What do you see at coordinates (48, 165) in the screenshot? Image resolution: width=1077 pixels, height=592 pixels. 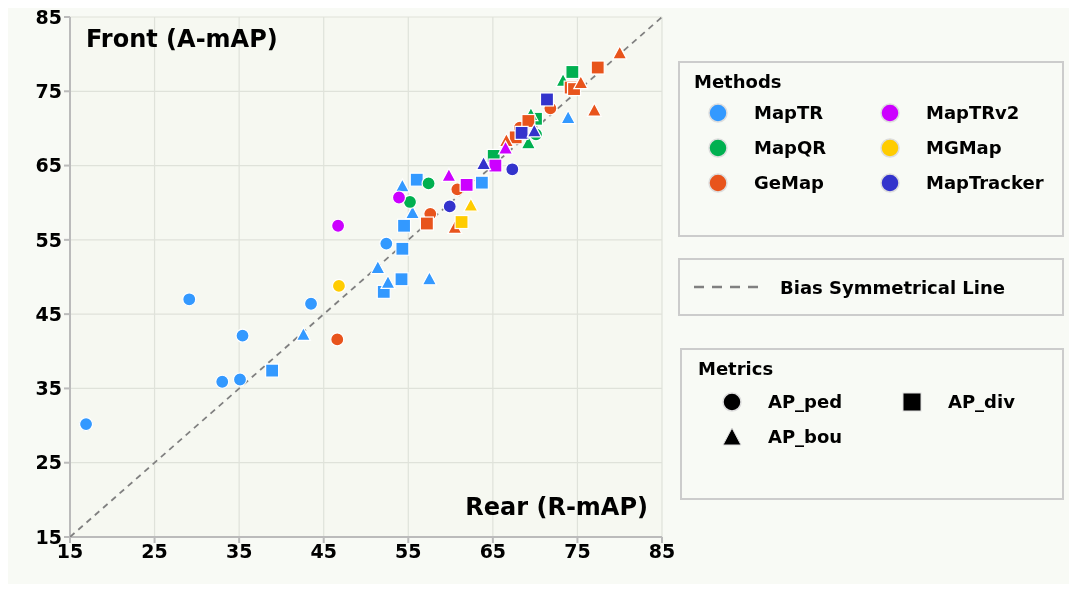 I see `y-tick-label: 65` at bounding box center [48, 165].